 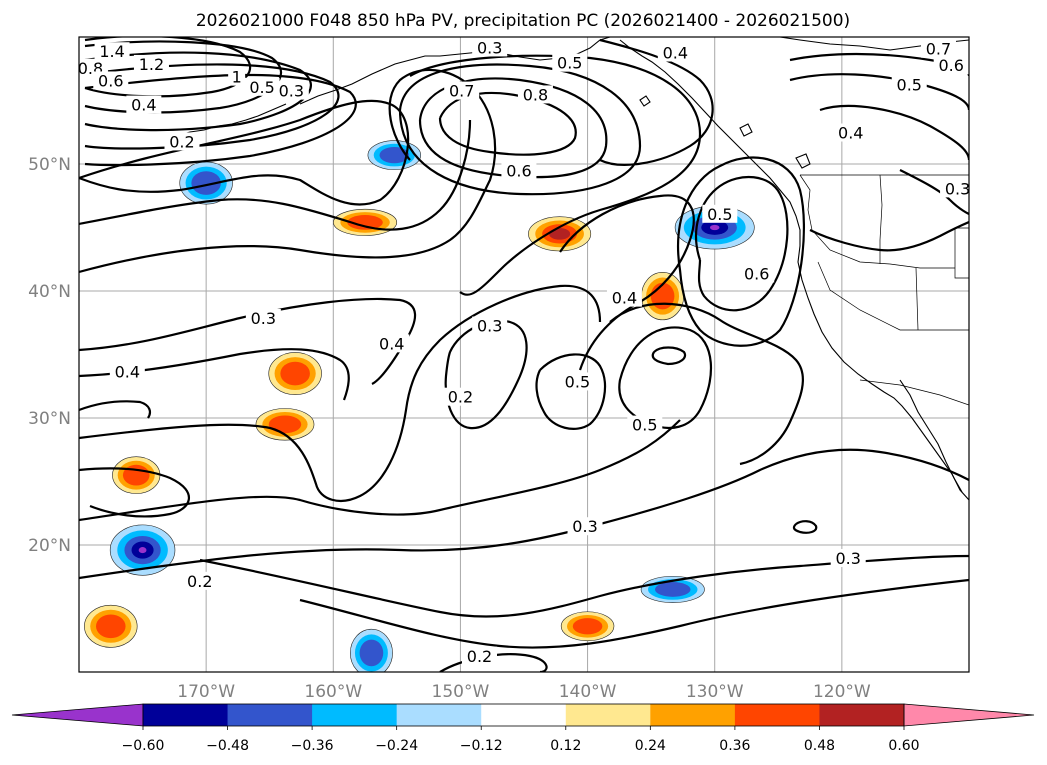 I want to click on longitude-tick-labels: 170°W 160°W 150°W 140°W 130°W 120°W, so click(x=524, y=692).